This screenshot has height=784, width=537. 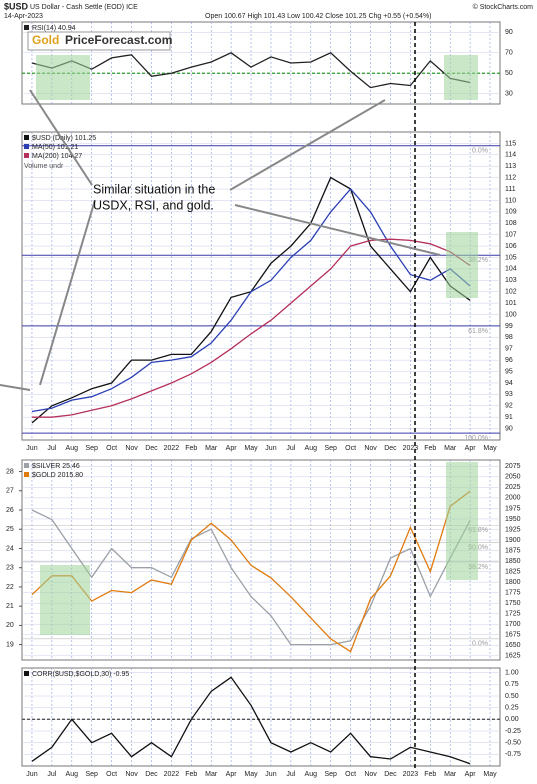 What do you see at coordinates (84, 7) in the screenshot?
I see `symbol-name: US Dollar - Cash Settle (EOD) ICE` at bounding box center [84, 7].